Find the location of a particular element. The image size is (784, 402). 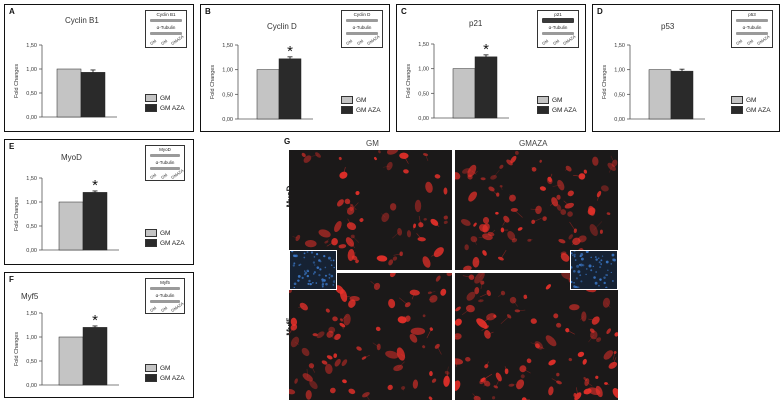

legend-label: GM AZA is located at coordinates (172, 108).